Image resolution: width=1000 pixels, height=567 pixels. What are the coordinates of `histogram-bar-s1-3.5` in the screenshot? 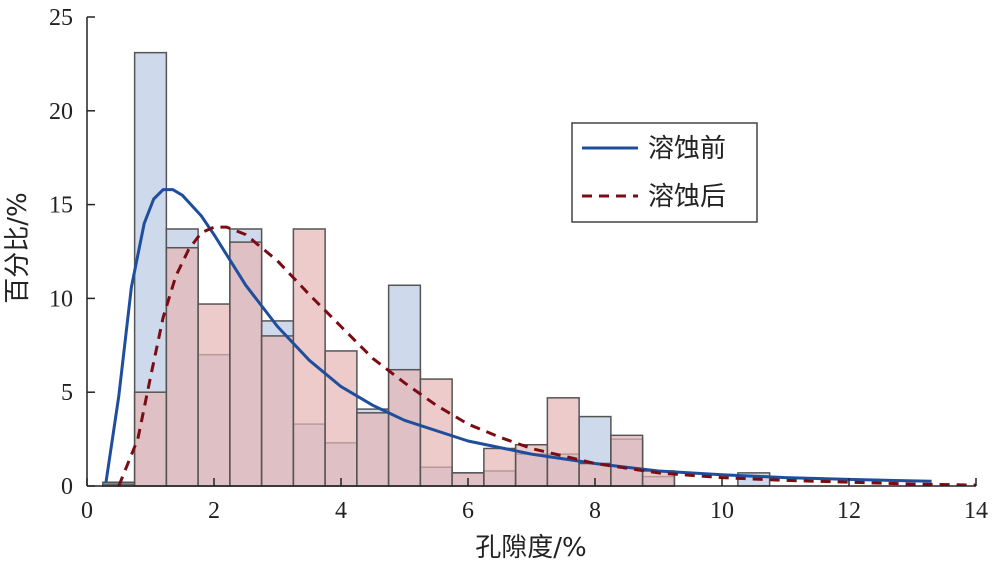 It's located at (309, 357).